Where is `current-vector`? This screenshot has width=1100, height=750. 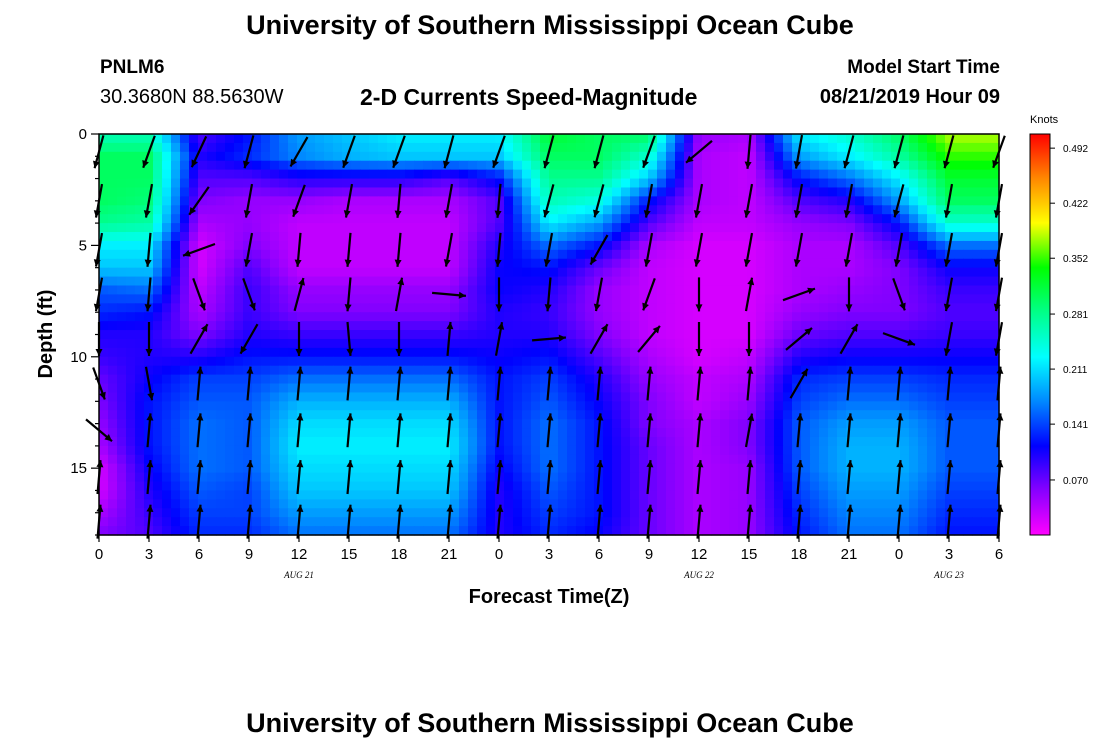 current-vector is located at coordinates (348, 200).